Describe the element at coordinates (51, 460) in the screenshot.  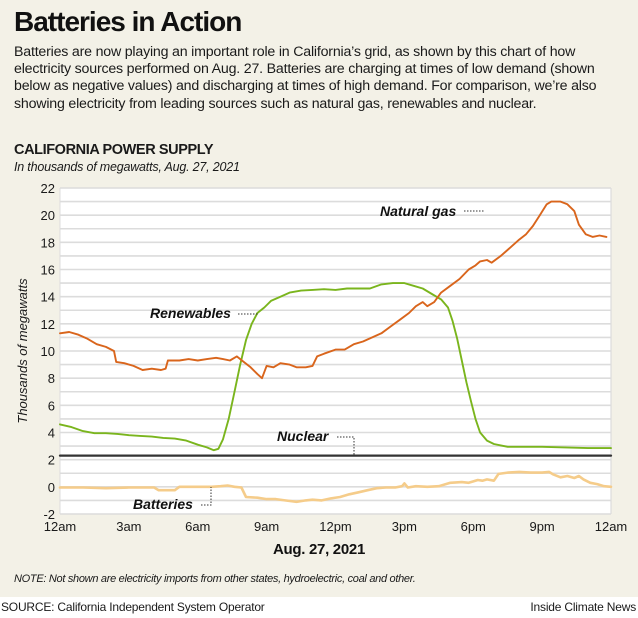
I see `y-tick-label: 2` at that location.